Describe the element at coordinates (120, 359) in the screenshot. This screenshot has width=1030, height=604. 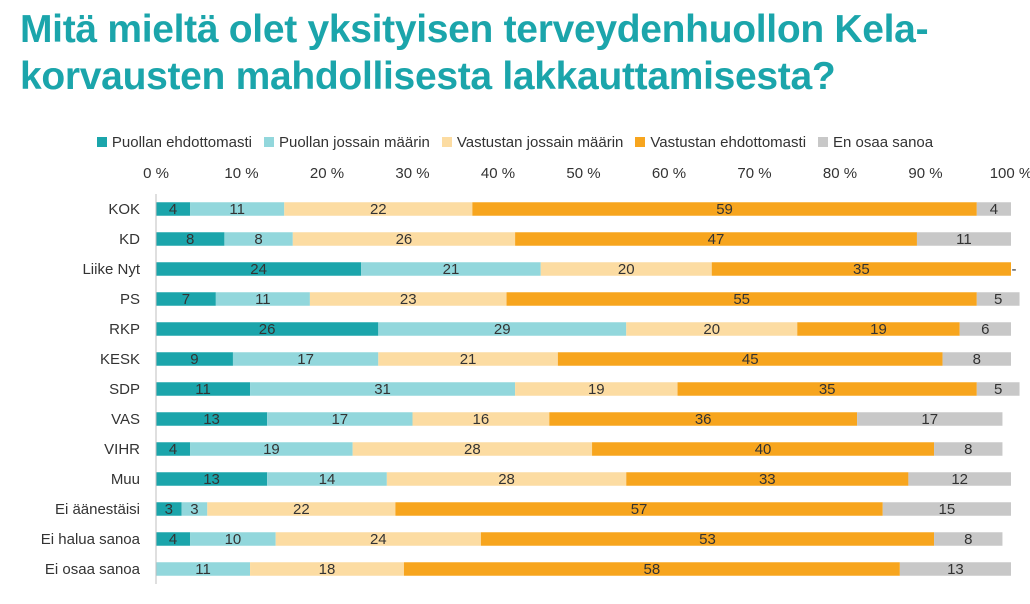
I see `category-label: KESK` at that location.